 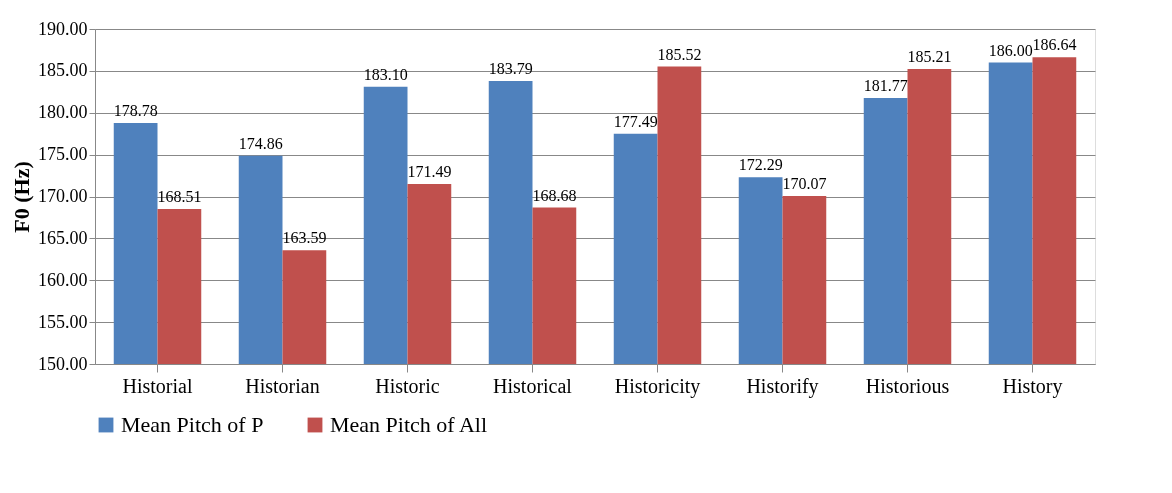 What do you see at coordinates (192, 424) in the screenshot?
I see `legend-label: Mean Pitch of P` at bounding box center [192, 424].